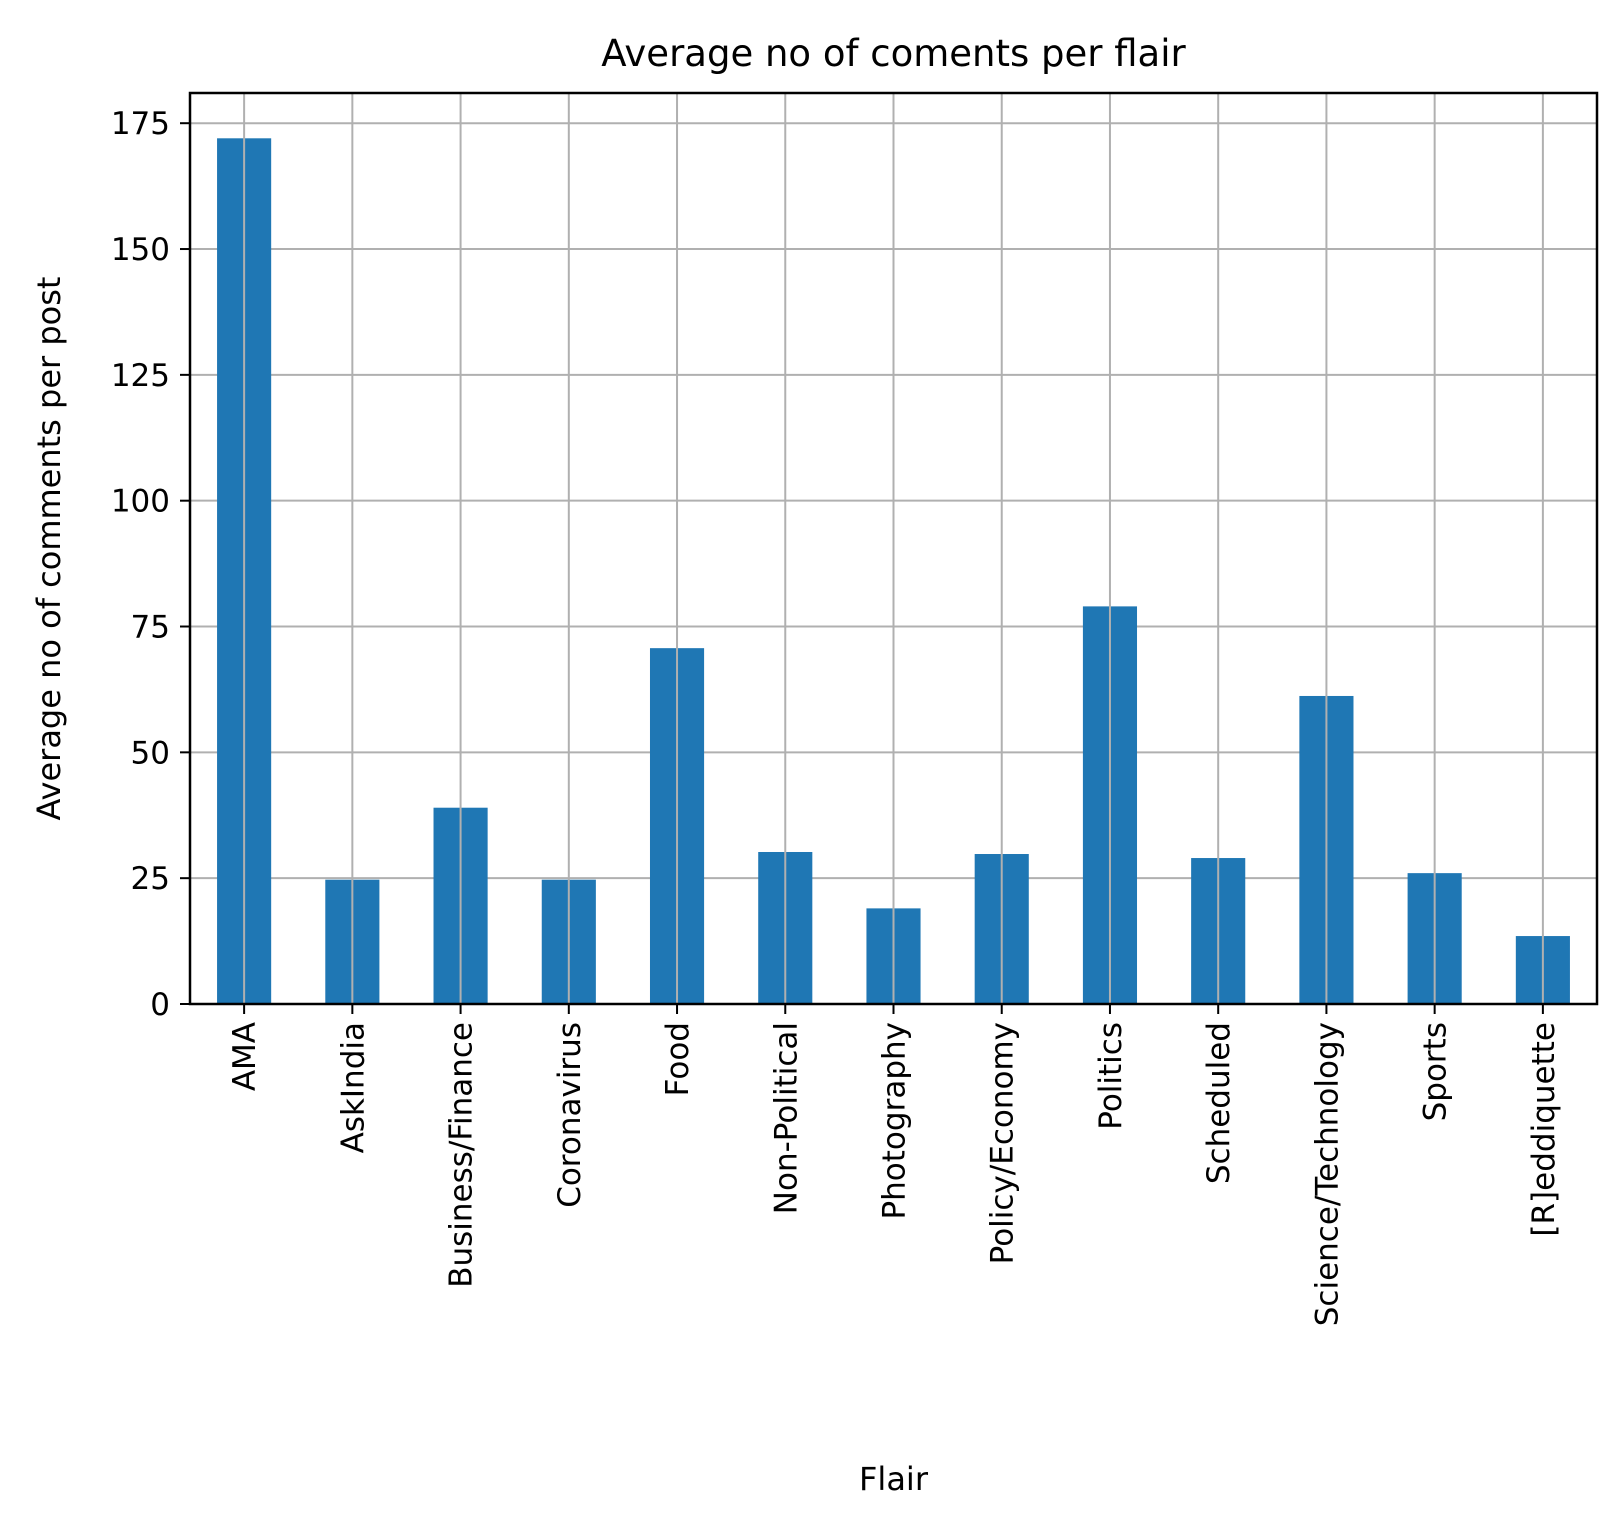  What do you see at coordinates (786, 1118) in the screenshot?
I see `x-tick-label: Non-Political` at bounding box center [786, 1118].